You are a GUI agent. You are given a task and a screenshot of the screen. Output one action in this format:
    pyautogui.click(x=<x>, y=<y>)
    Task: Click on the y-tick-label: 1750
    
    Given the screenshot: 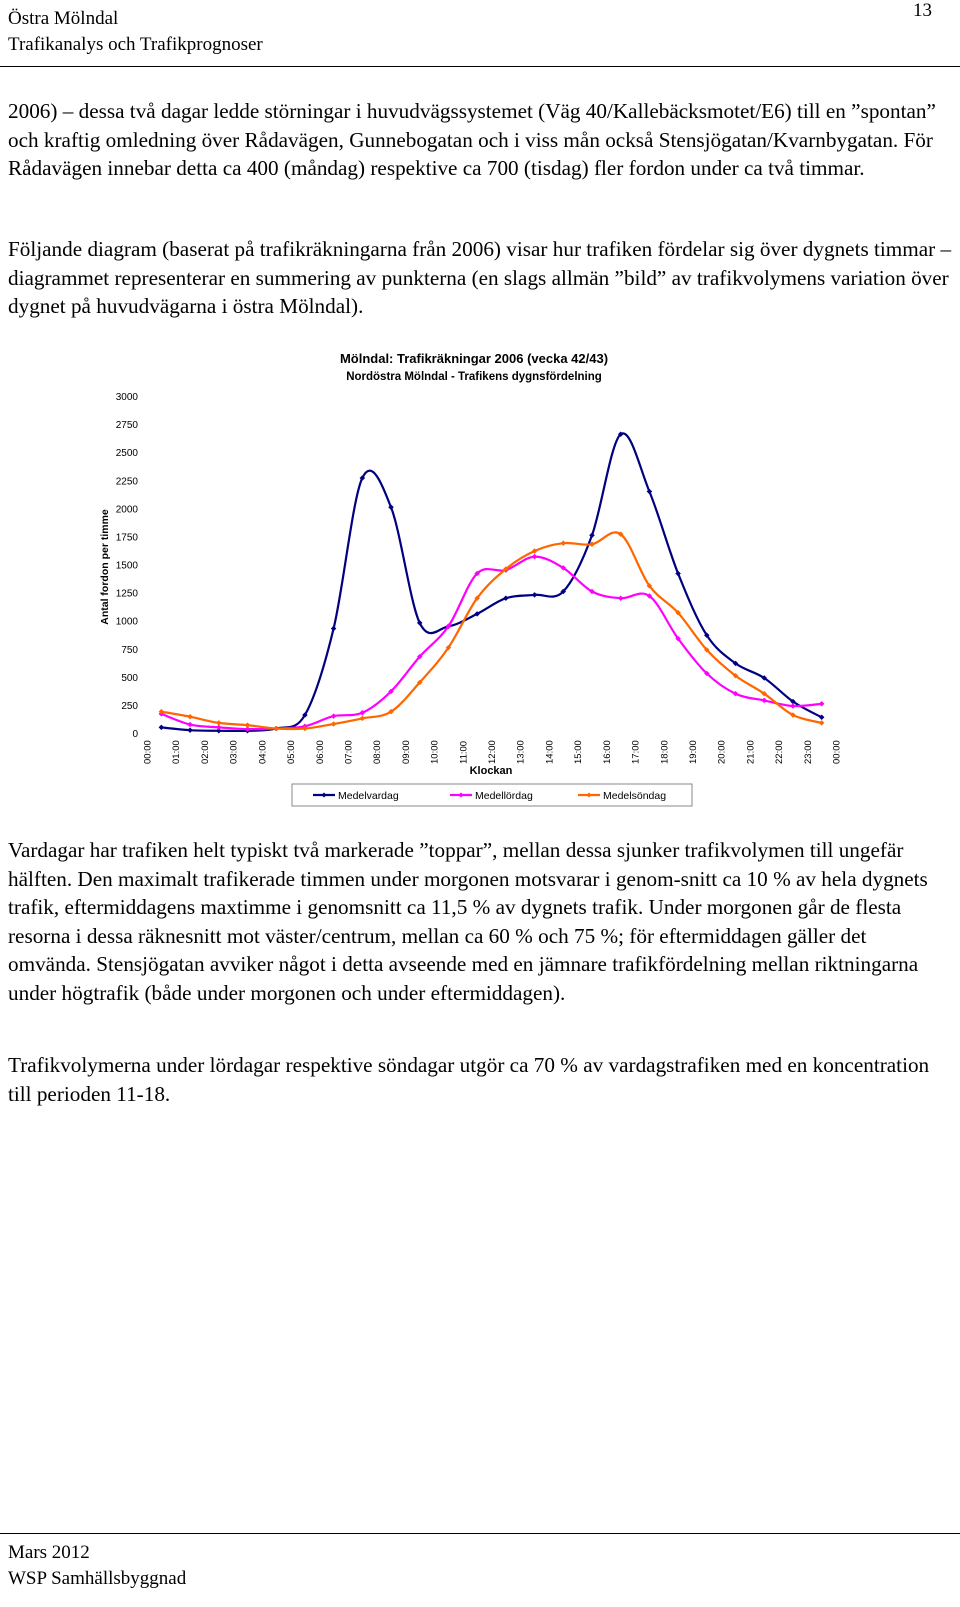 What is the action you would take?
    pyautogui.click(x=127, y=537)
    